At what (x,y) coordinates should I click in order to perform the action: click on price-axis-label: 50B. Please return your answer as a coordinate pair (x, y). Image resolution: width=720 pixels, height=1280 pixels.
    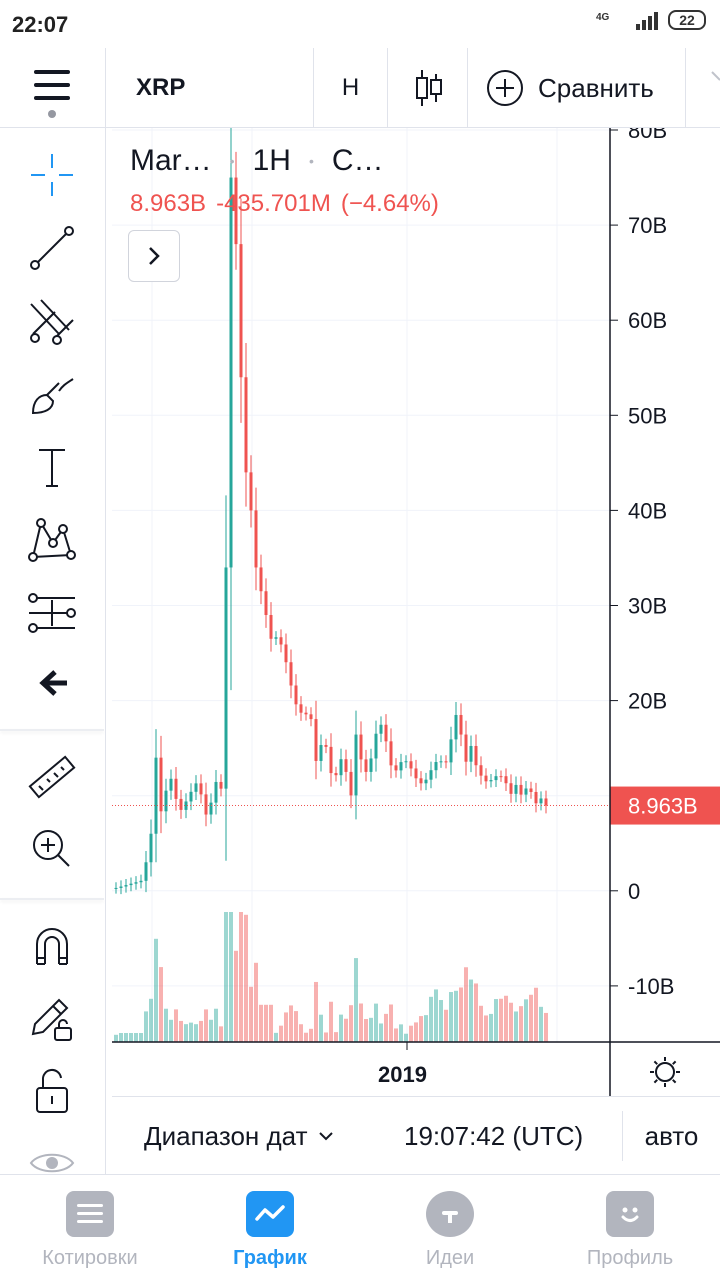
    Looking at the image, I should click on (647, 415).